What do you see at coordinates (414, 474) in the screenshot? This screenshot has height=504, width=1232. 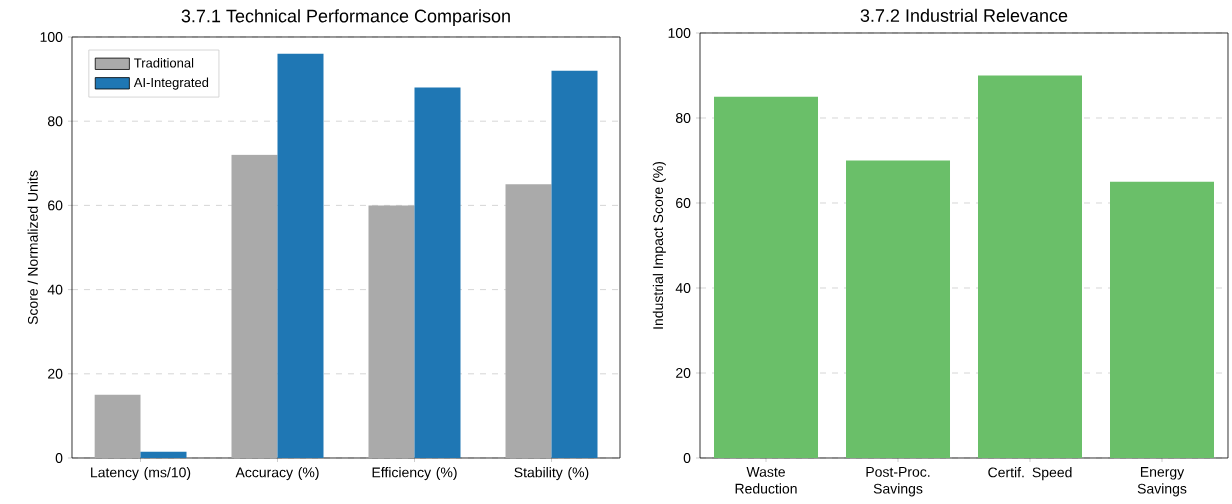 I see `x-tick-label: Efficiency (%)` at bounding box center [414, 474].